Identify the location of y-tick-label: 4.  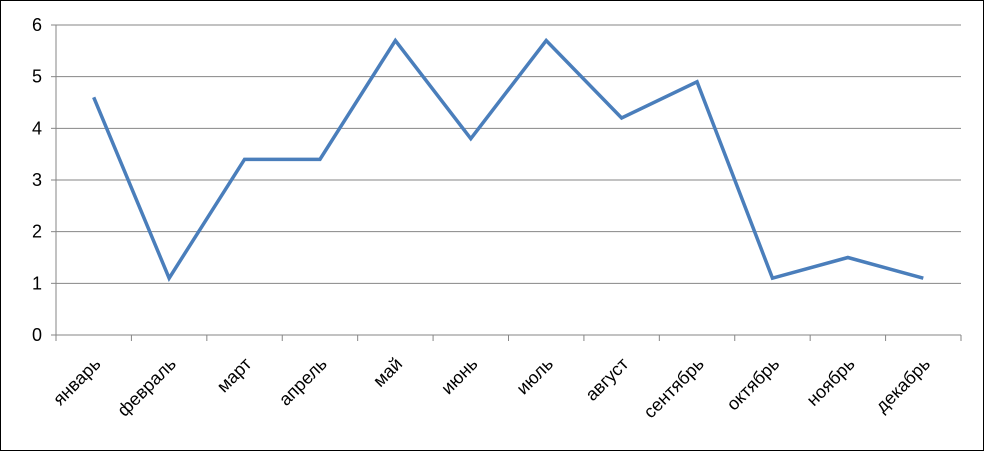
(37, 128).